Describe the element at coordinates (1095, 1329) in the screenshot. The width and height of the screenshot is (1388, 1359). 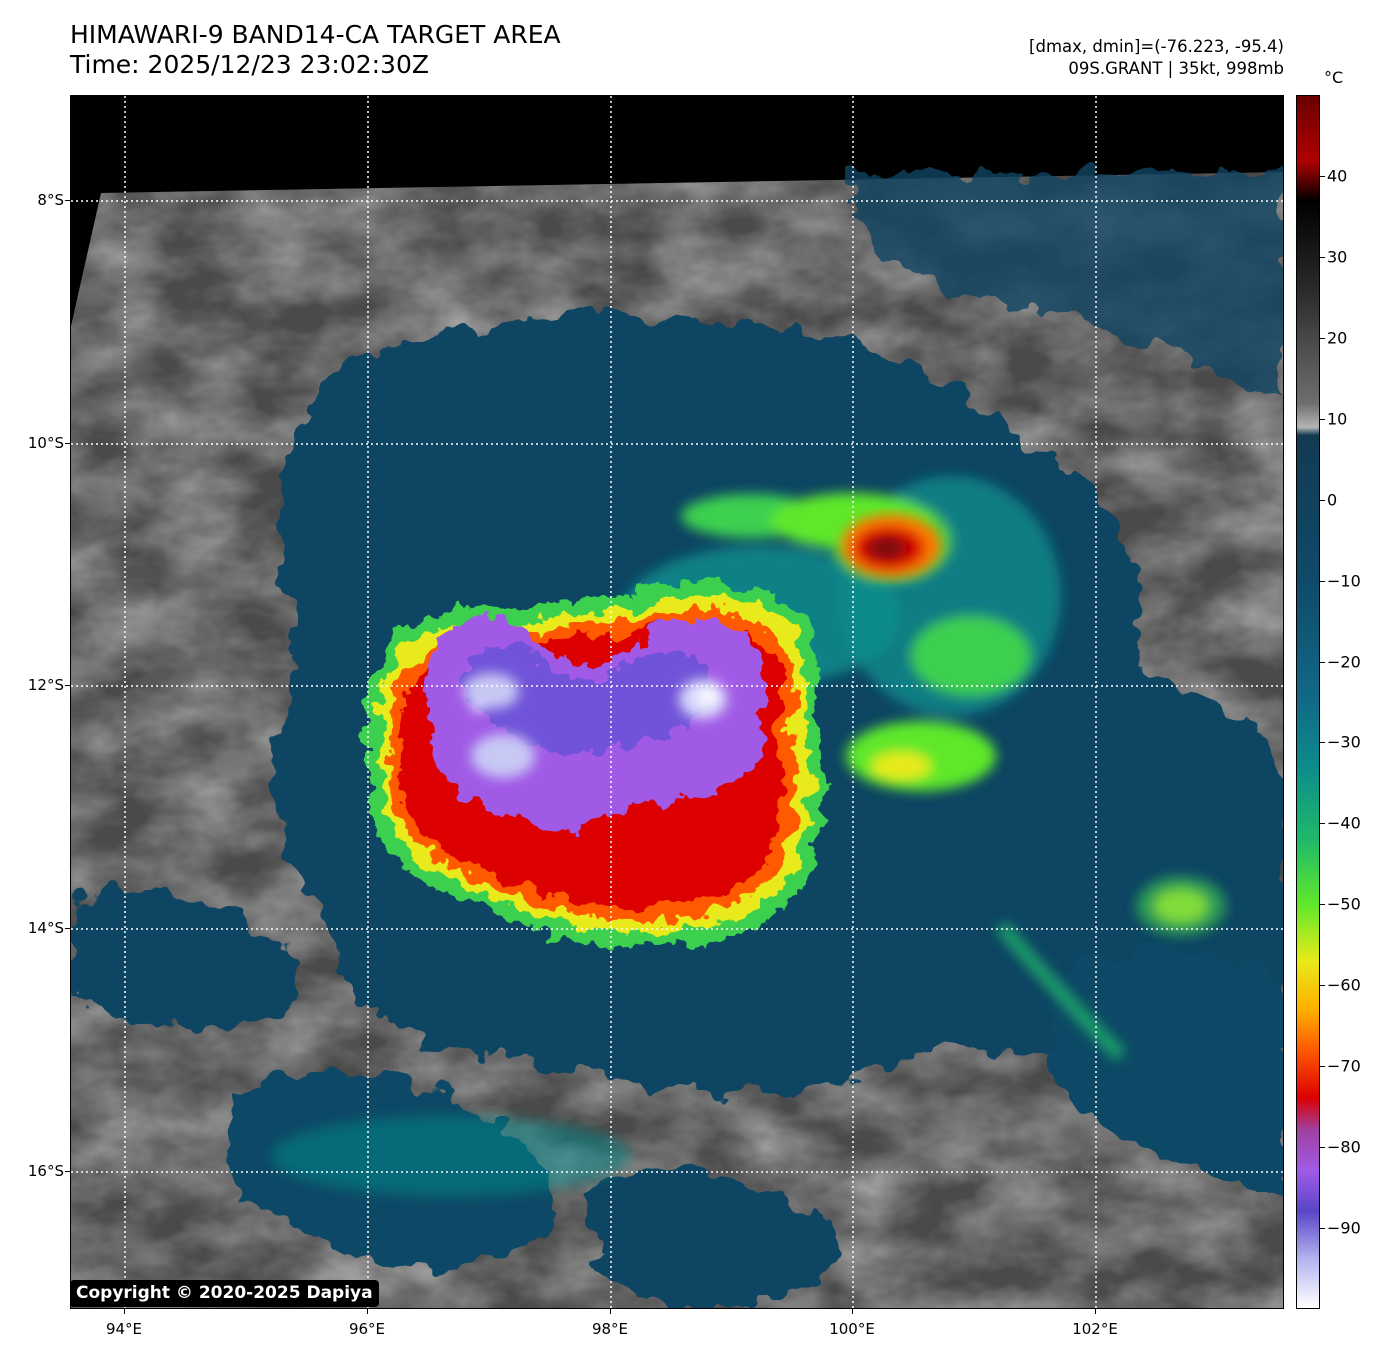
I see `lon-label-102e: 102°E` at that location.